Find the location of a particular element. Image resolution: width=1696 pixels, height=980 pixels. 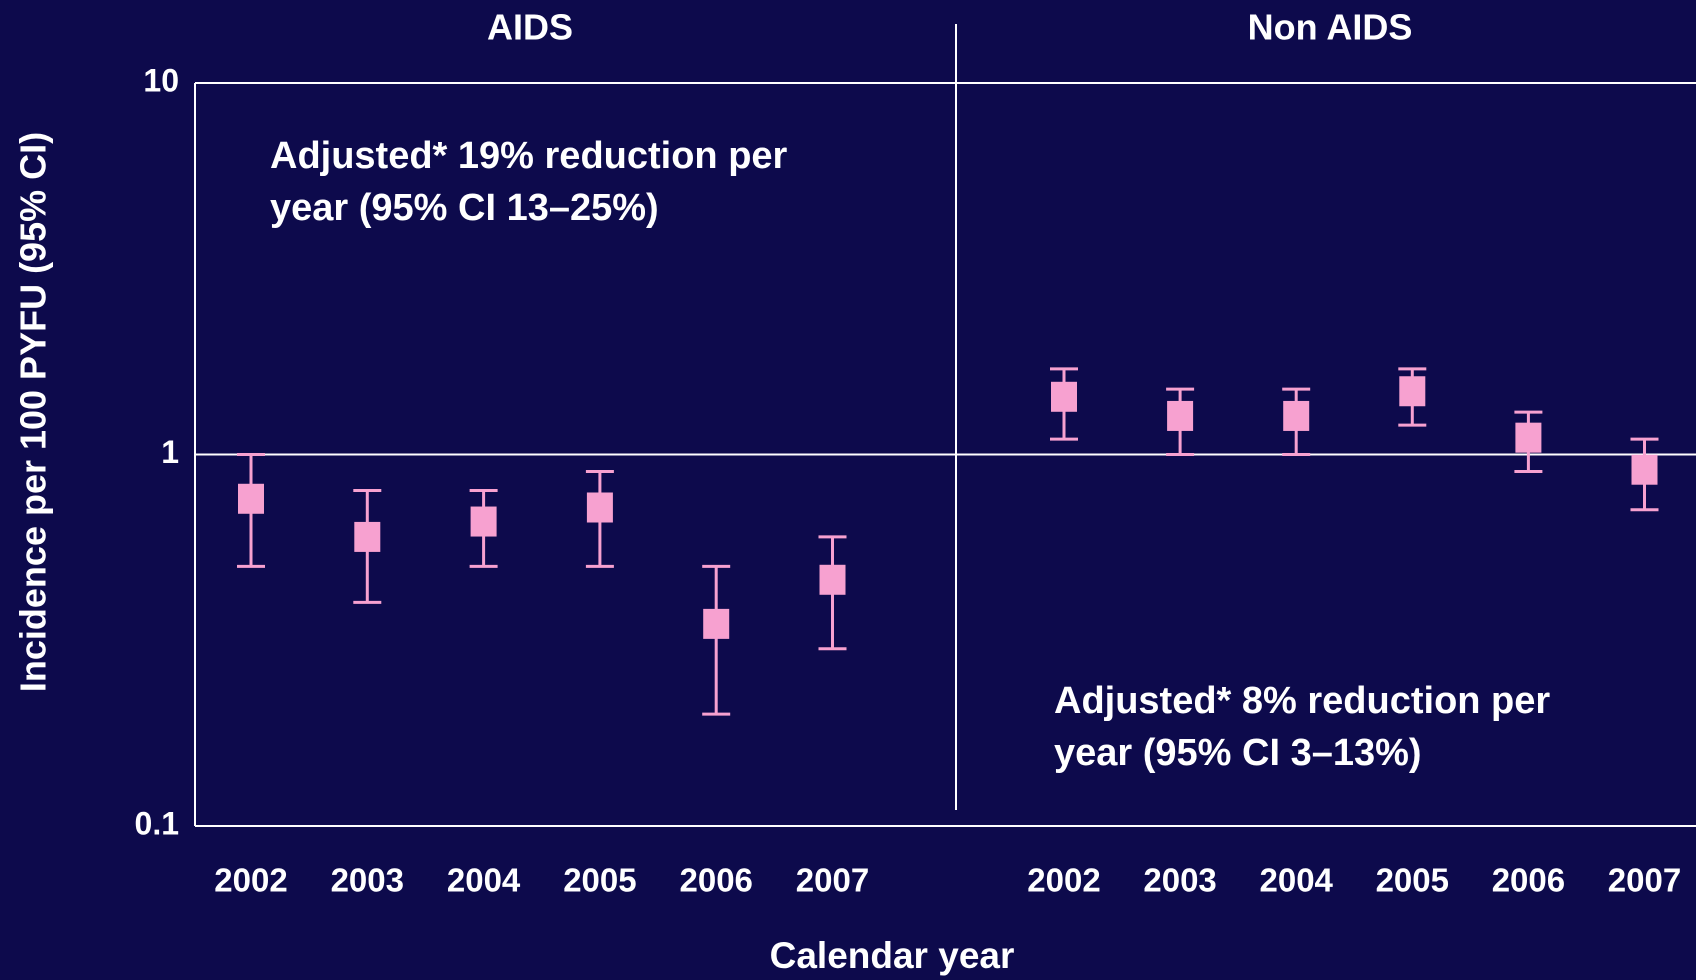

y-tick-label: 10 is located at coordinates (161, 80).